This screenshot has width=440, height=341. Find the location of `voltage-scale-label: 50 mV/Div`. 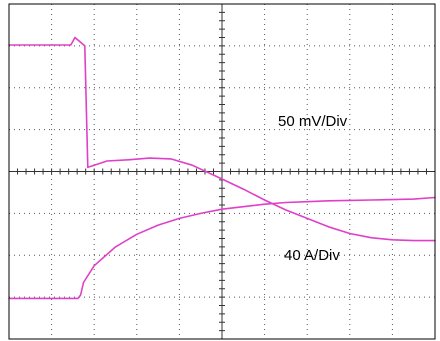

voltage-scale-label: 50 mV/Div is located at coordinates (313, 121).